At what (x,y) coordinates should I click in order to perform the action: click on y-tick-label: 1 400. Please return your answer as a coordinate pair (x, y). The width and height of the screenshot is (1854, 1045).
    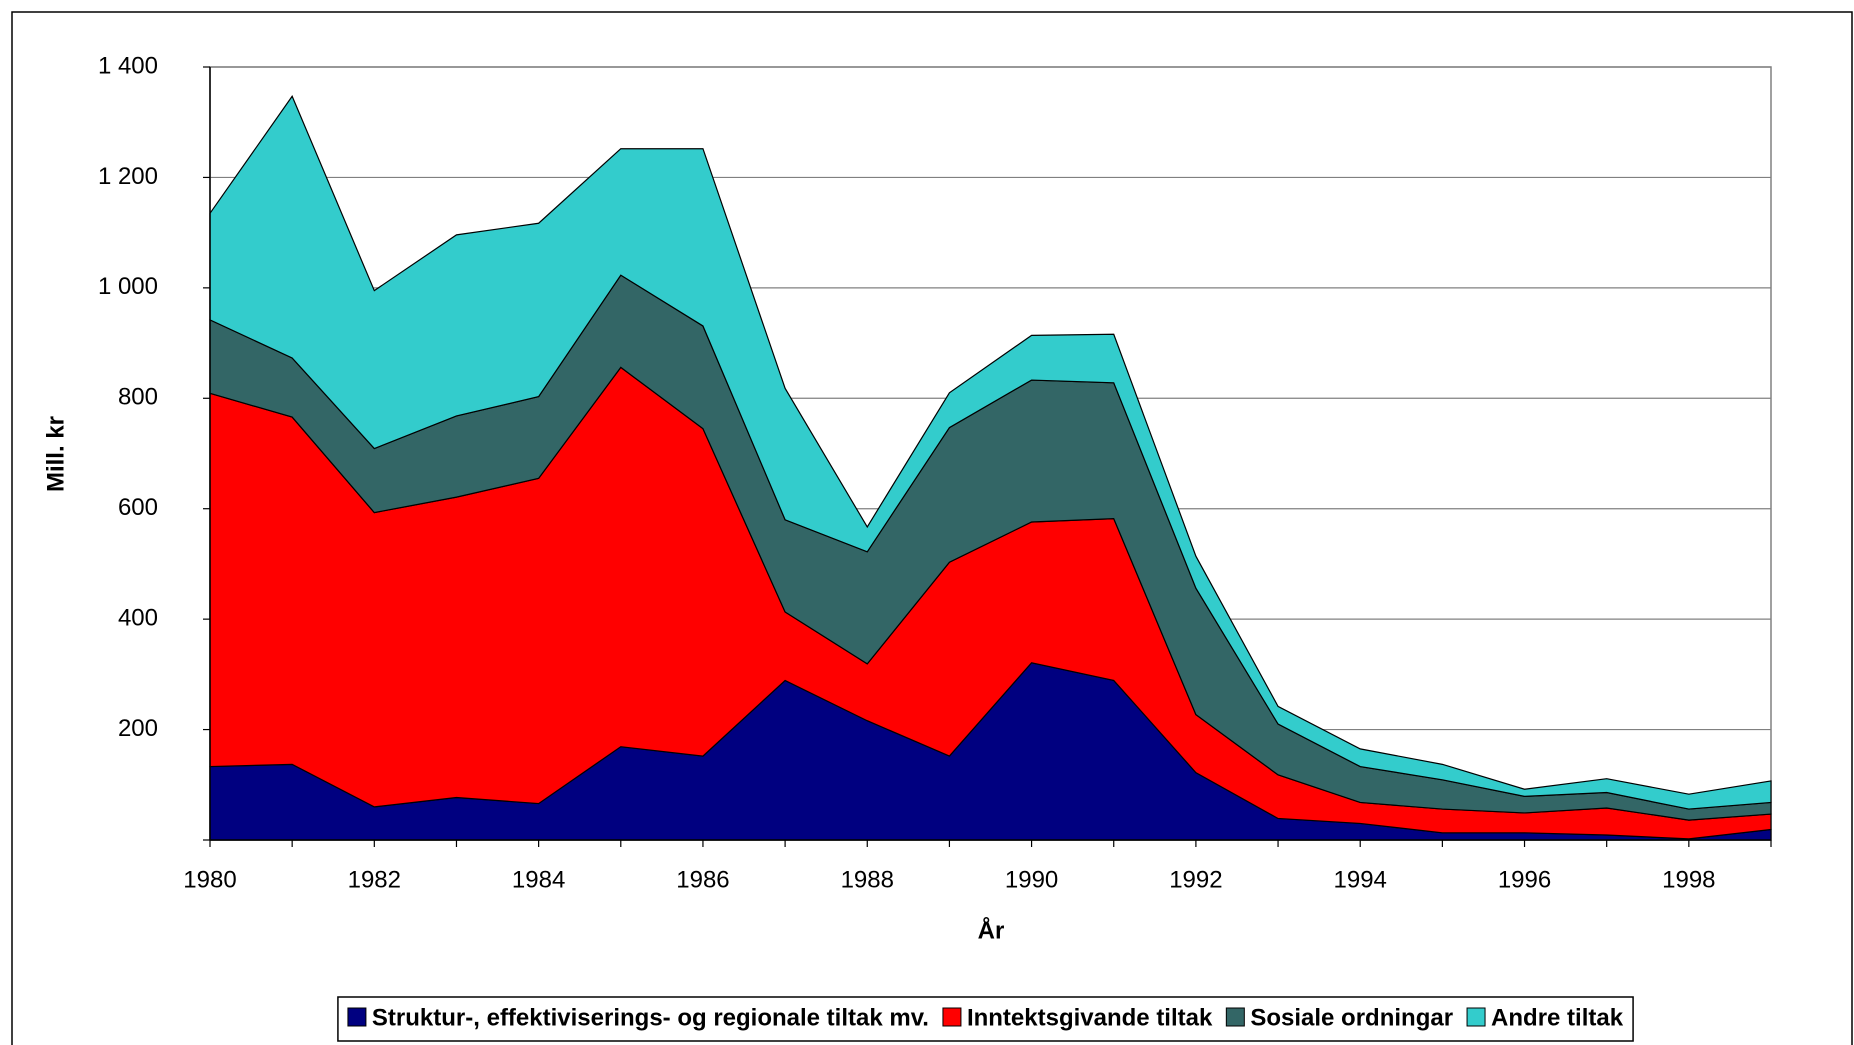
    Looking at the image, I should click on (128, 65).